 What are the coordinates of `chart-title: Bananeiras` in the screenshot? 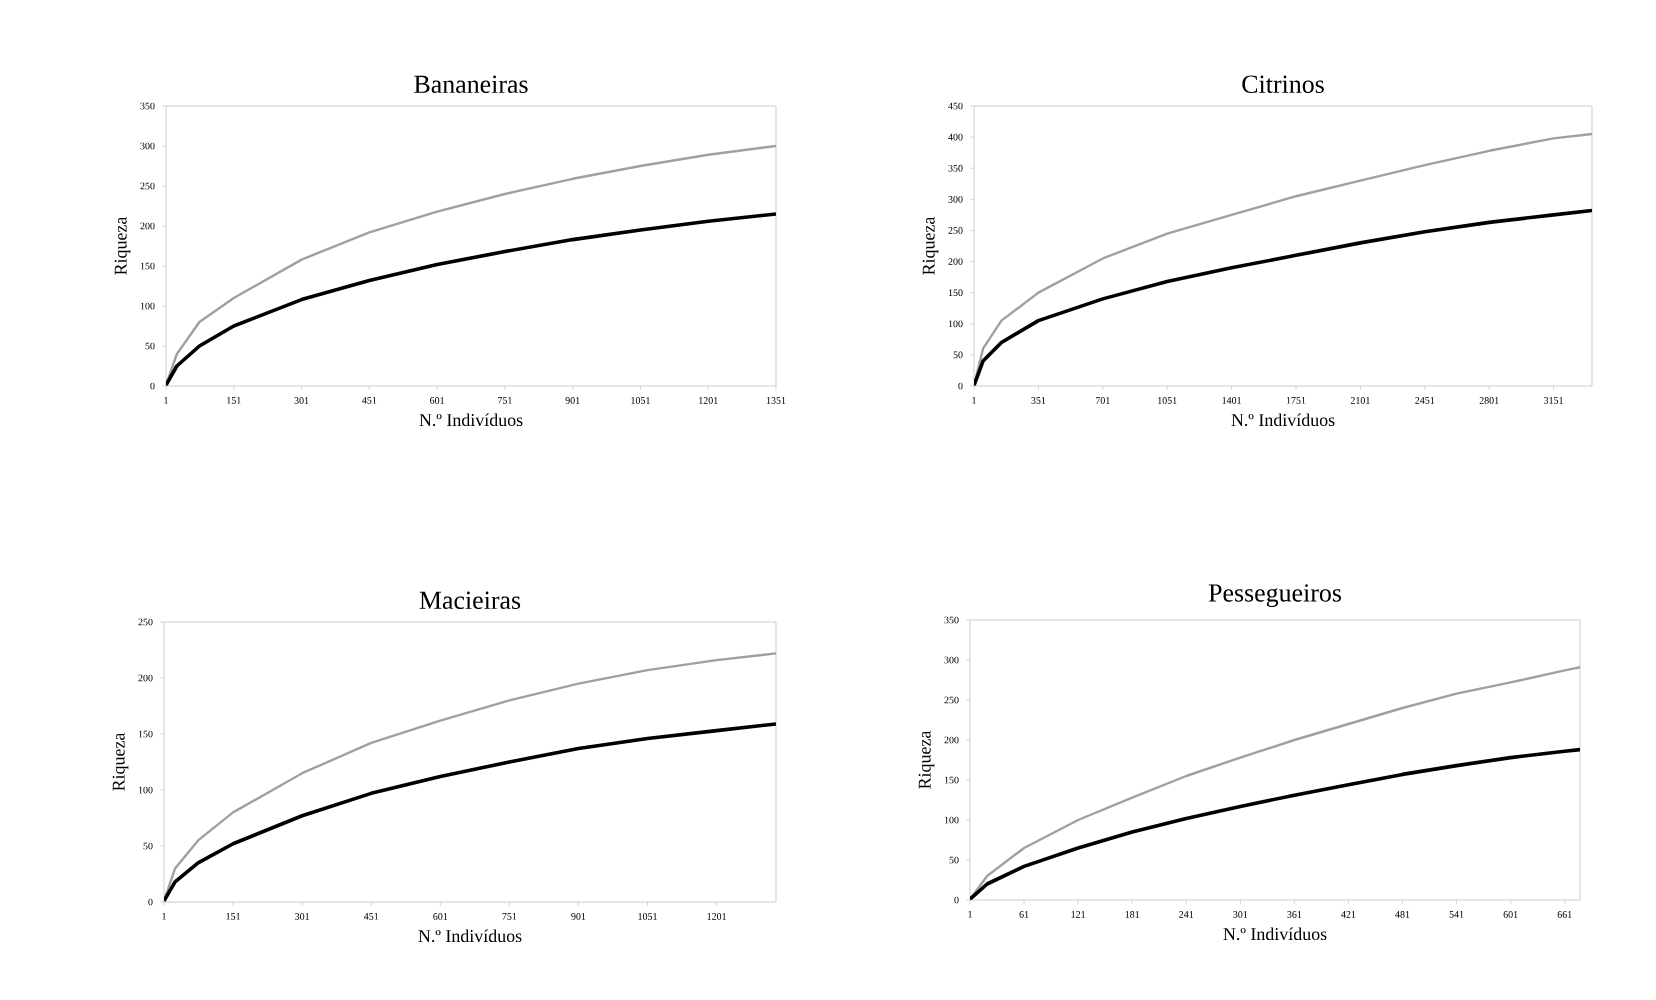 It's located at (471, 84).